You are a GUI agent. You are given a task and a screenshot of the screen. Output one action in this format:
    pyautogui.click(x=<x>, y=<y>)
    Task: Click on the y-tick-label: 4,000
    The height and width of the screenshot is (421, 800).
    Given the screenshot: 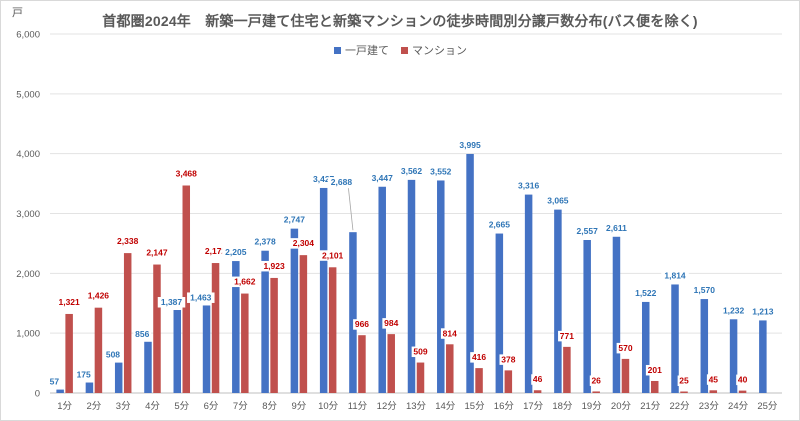 What is the action you would take?
    pyautogui.click(x=28, y=154)
    